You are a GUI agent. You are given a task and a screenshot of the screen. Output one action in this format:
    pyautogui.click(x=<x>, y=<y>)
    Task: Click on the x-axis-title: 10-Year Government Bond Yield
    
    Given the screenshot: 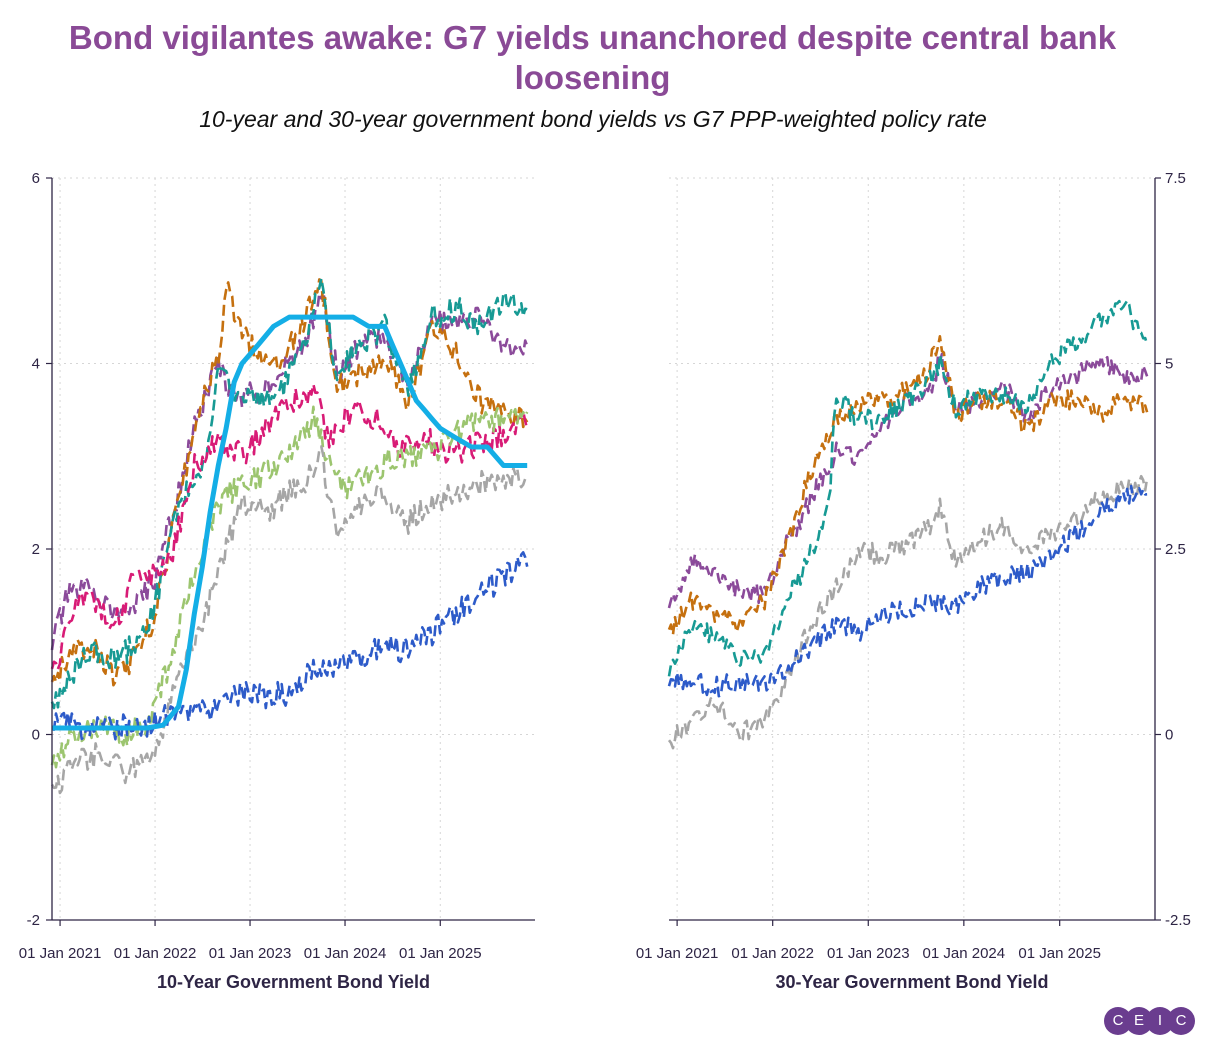 What is the action you would take?
    pyautogui.click(x=293, y=982)
    